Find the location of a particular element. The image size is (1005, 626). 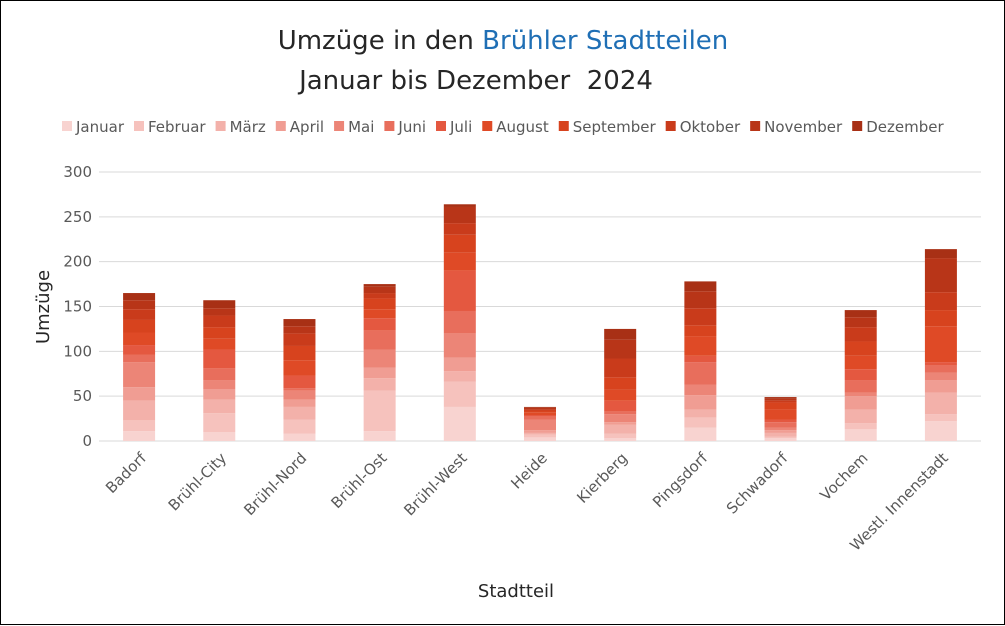

bar-stack-pingsdorf is located at coordinates (700, 361).